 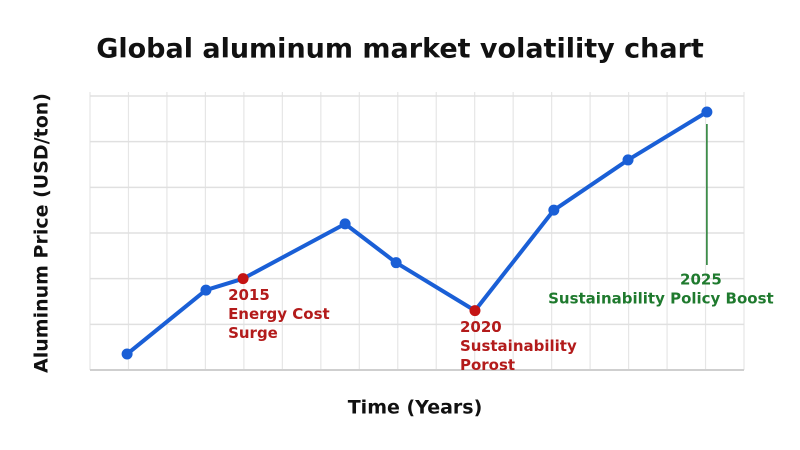 What do you see at coordinates (701, 280) in the screenshot?
I see `annotation-text: 2025` at bounding box center [701, 280].